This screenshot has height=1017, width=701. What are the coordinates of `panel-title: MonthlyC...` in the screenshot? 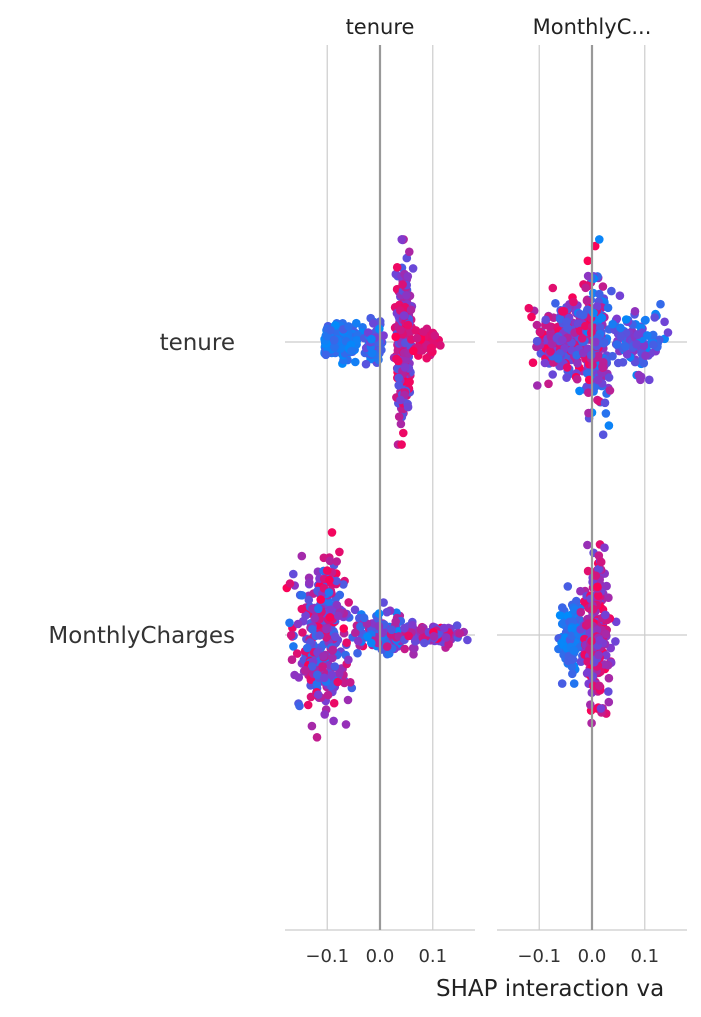 It's located at (592, 27).